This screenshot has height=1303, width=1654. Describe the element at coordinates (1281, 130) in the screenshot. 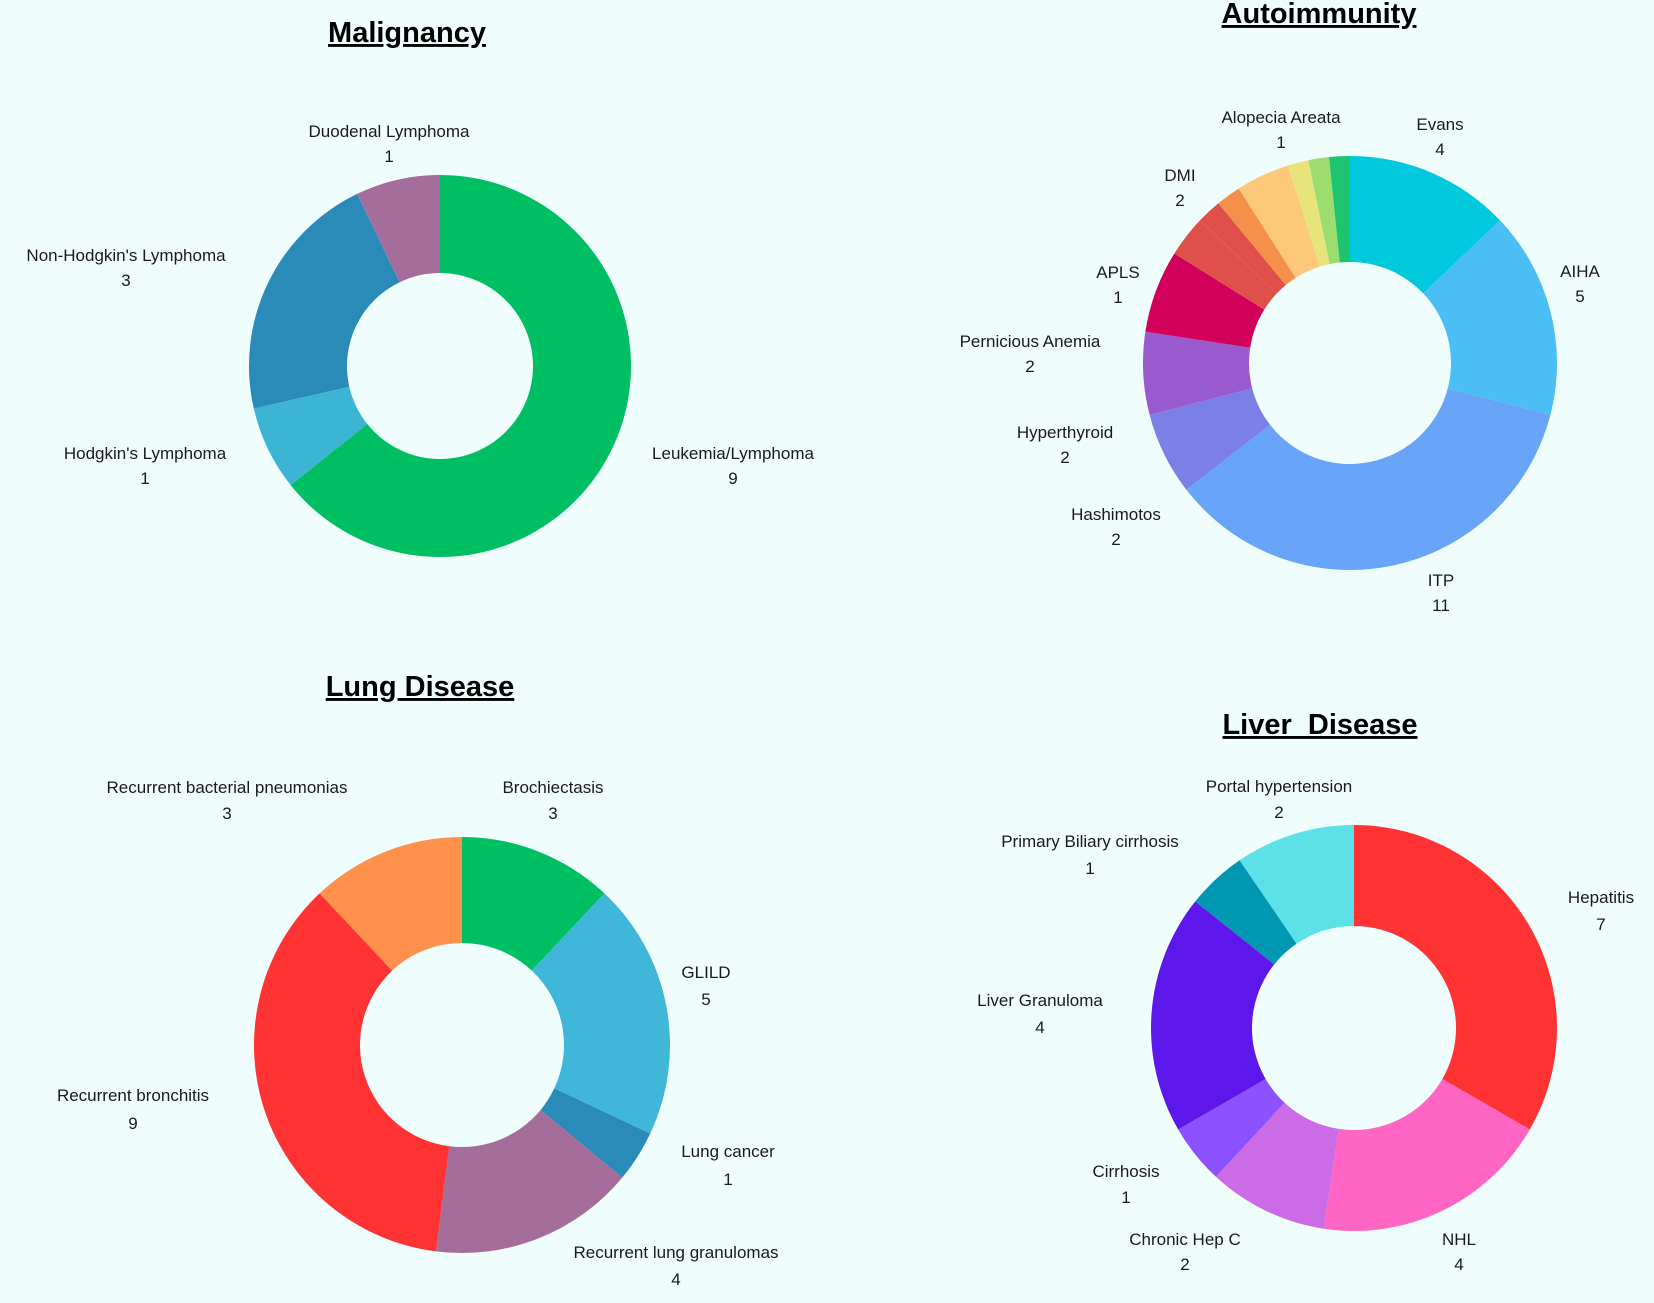

I see `slice-label-group: Alopecia Areata 1` at that location.